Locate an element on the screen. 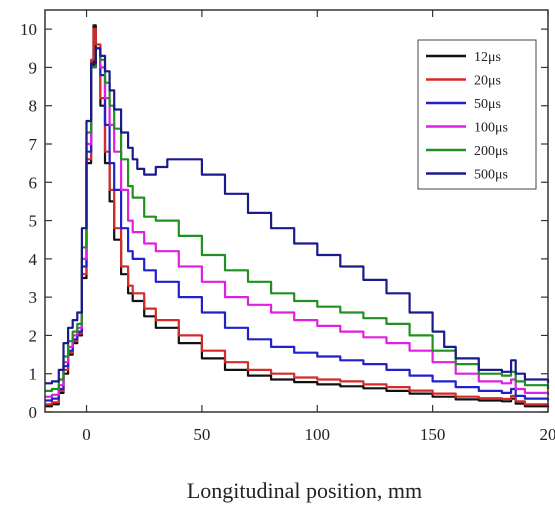 This screenshot has width=555, height=508. x-tick-label: 0 is located at coordinates (86, 434).